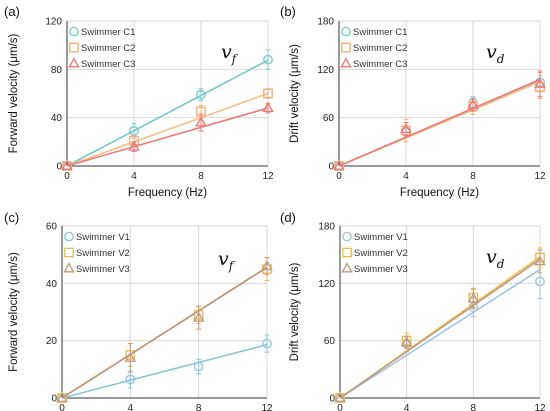 The height and width of the screenshot is (411, 550). Describe the element at coordinates (288, 11) in the screenshot. I see `panel-label: (b)` at that location.